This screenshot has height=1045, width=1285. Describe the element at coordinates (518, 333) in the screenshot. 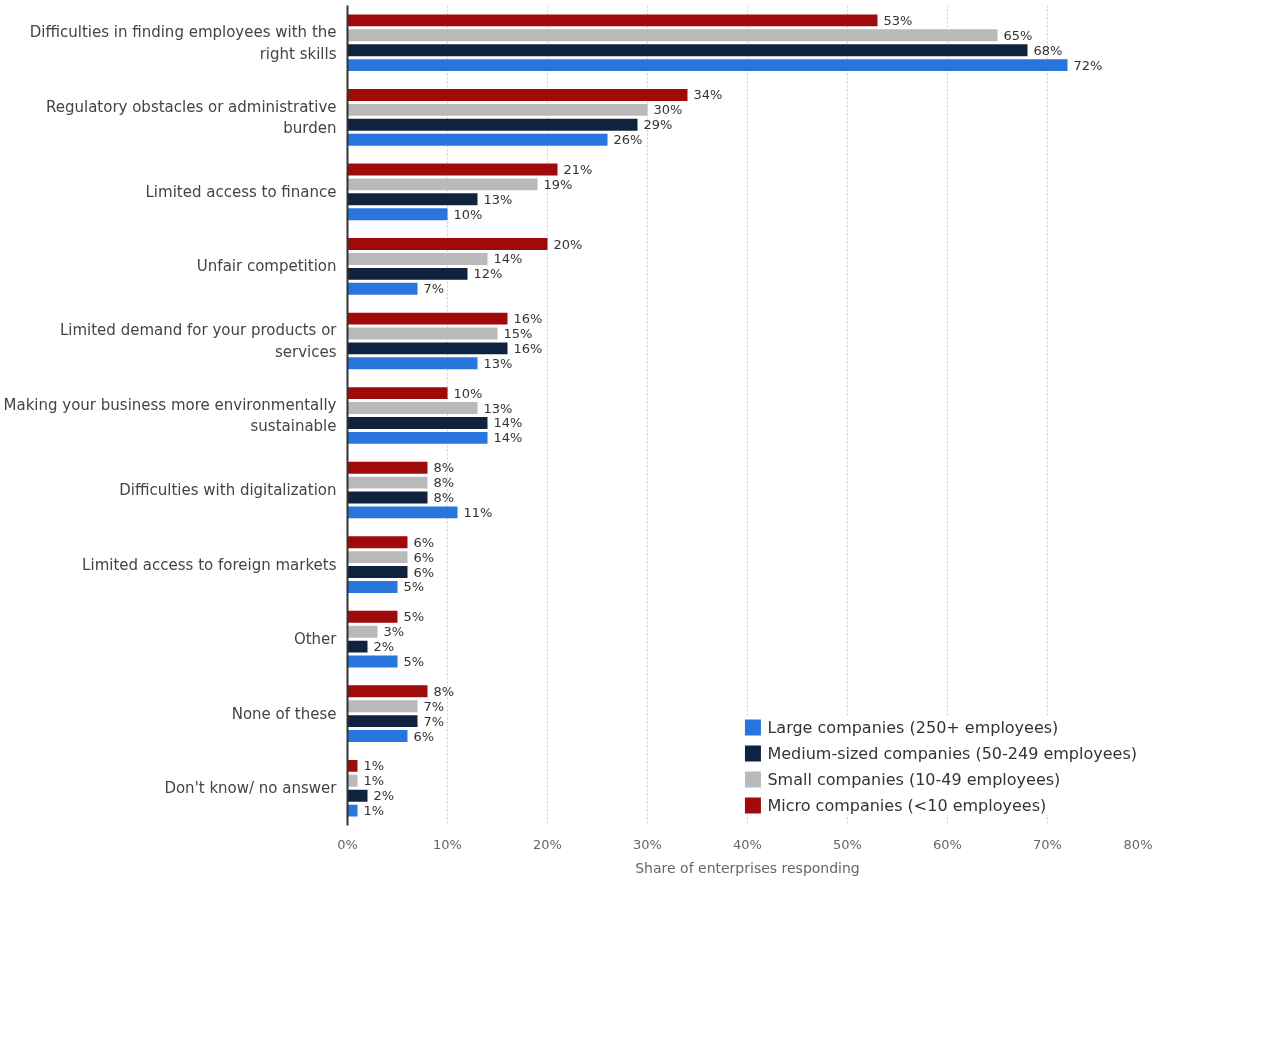

I see `data-label: 15%` at that location.